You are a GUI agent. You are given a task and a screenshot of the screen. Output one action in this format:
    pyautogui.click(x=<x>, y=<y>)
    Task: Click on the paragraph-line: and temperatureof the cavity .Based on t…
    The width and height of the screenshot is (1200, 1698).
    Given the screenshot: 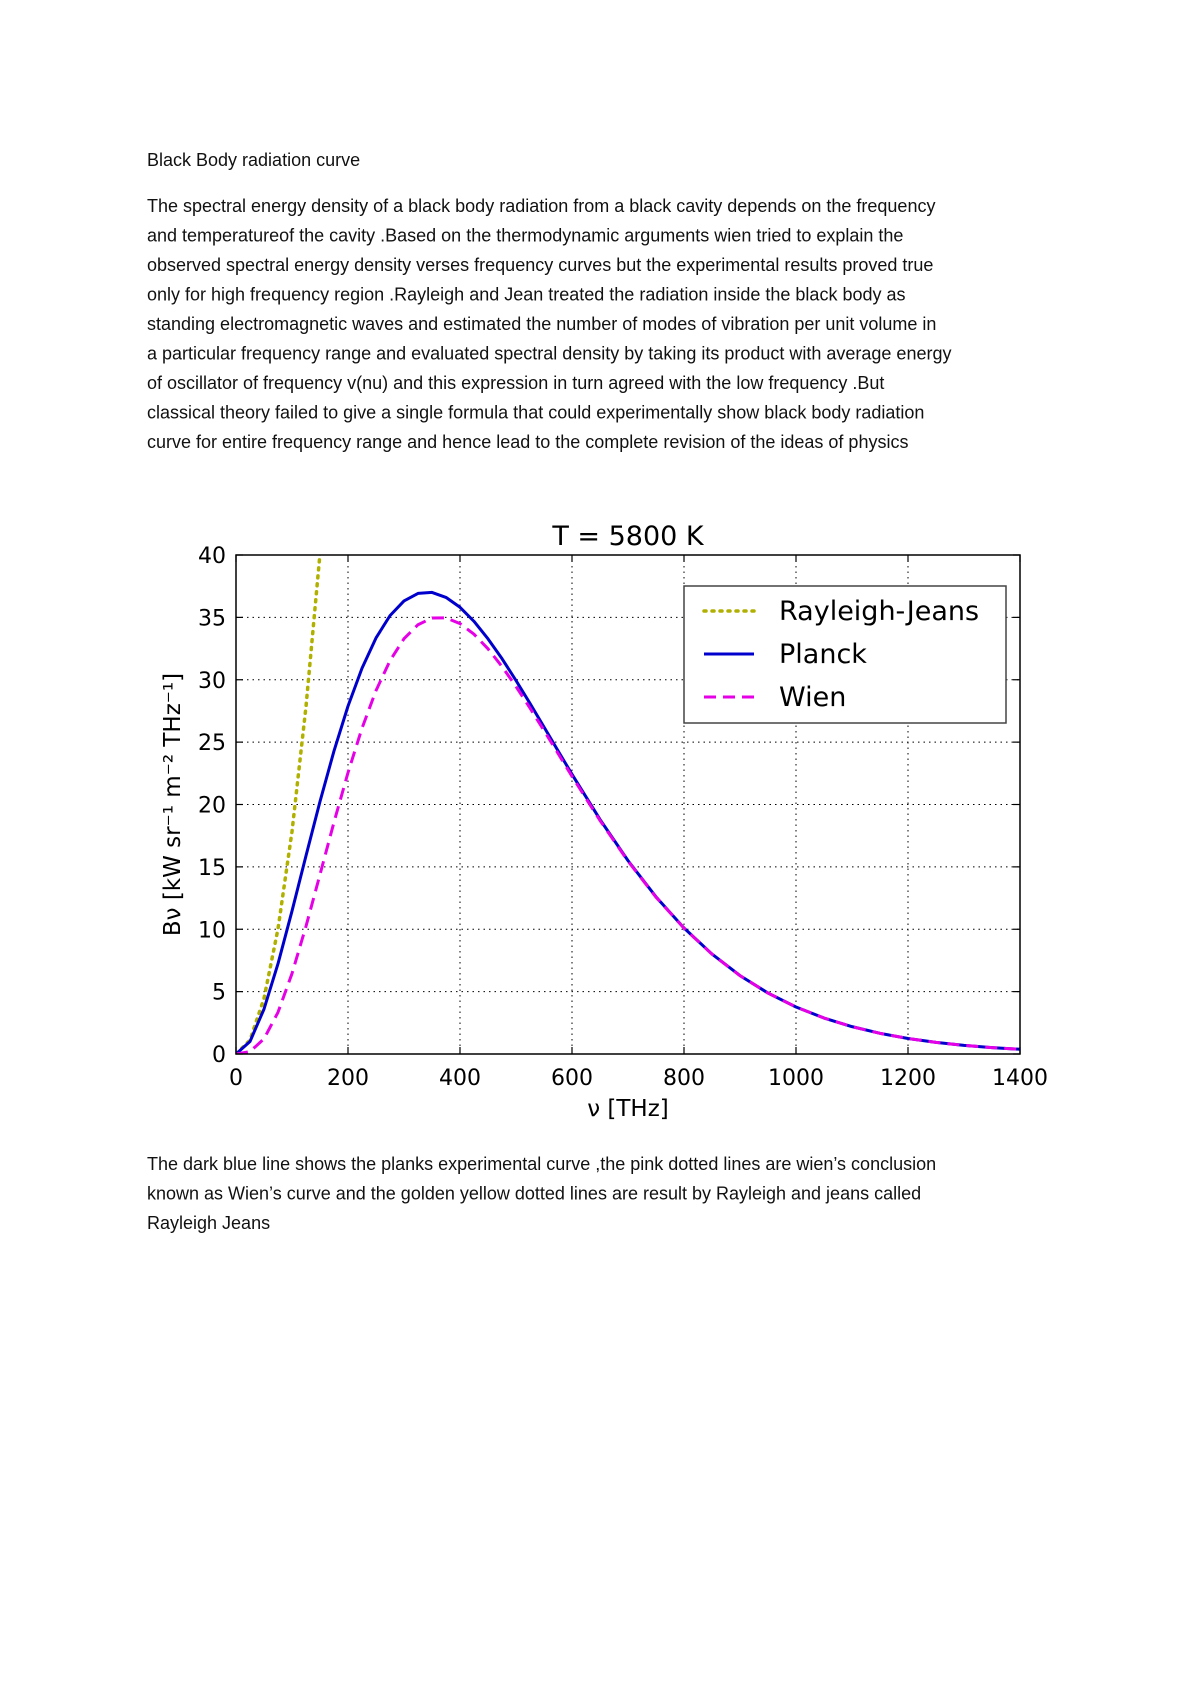 What is the action you would take?
    pyautogui.click(x=525, y=236)
    